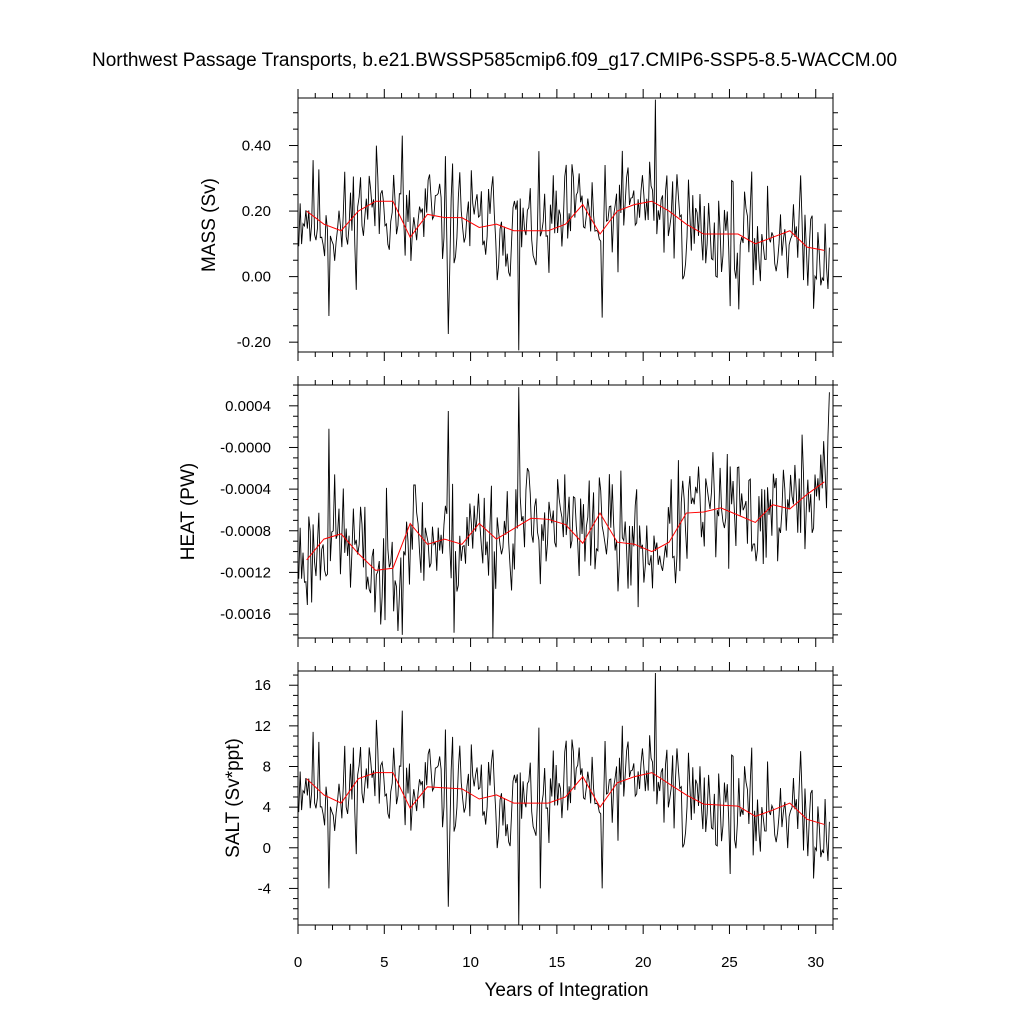  What do you see at coordinates (245, 447) in the screenshot?
I see `y-tick-label: -0.0000` at bounding box center [245, 447].